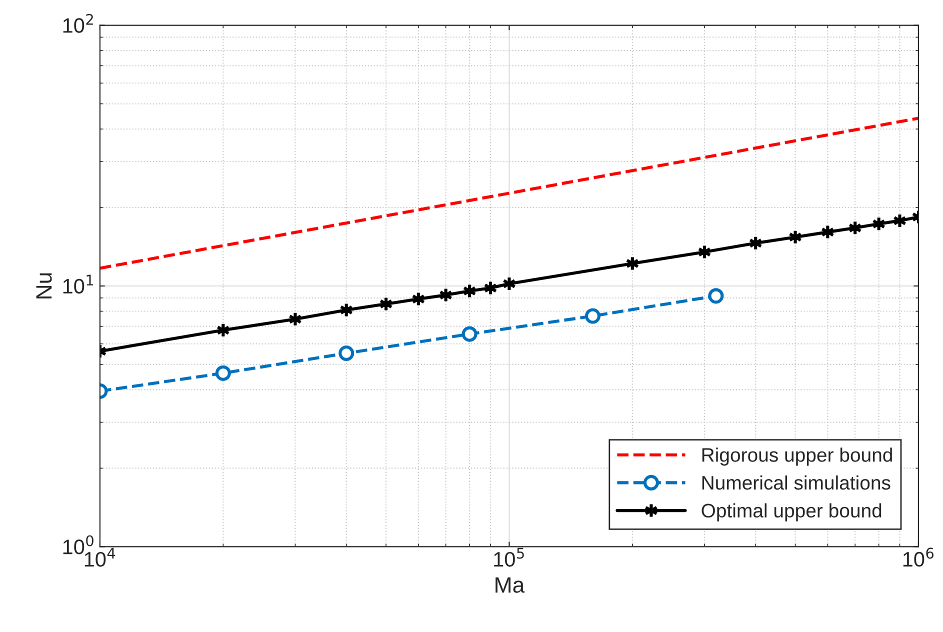  I want to click on x-axis-title: Ma, so click(510, 585).